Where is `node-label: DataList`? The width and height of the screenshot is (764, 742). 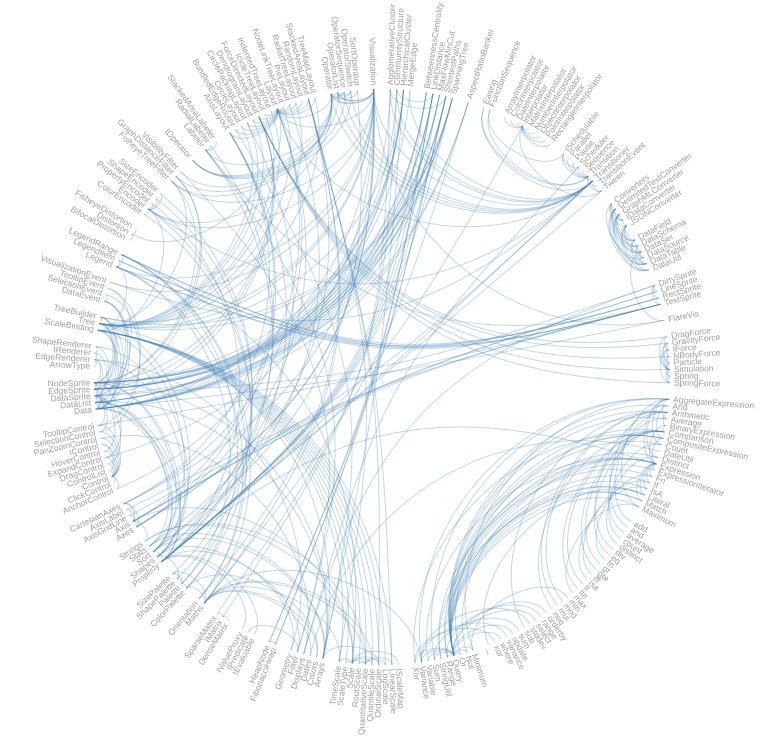 node-label: DataList is located at coordinates (76, 404).